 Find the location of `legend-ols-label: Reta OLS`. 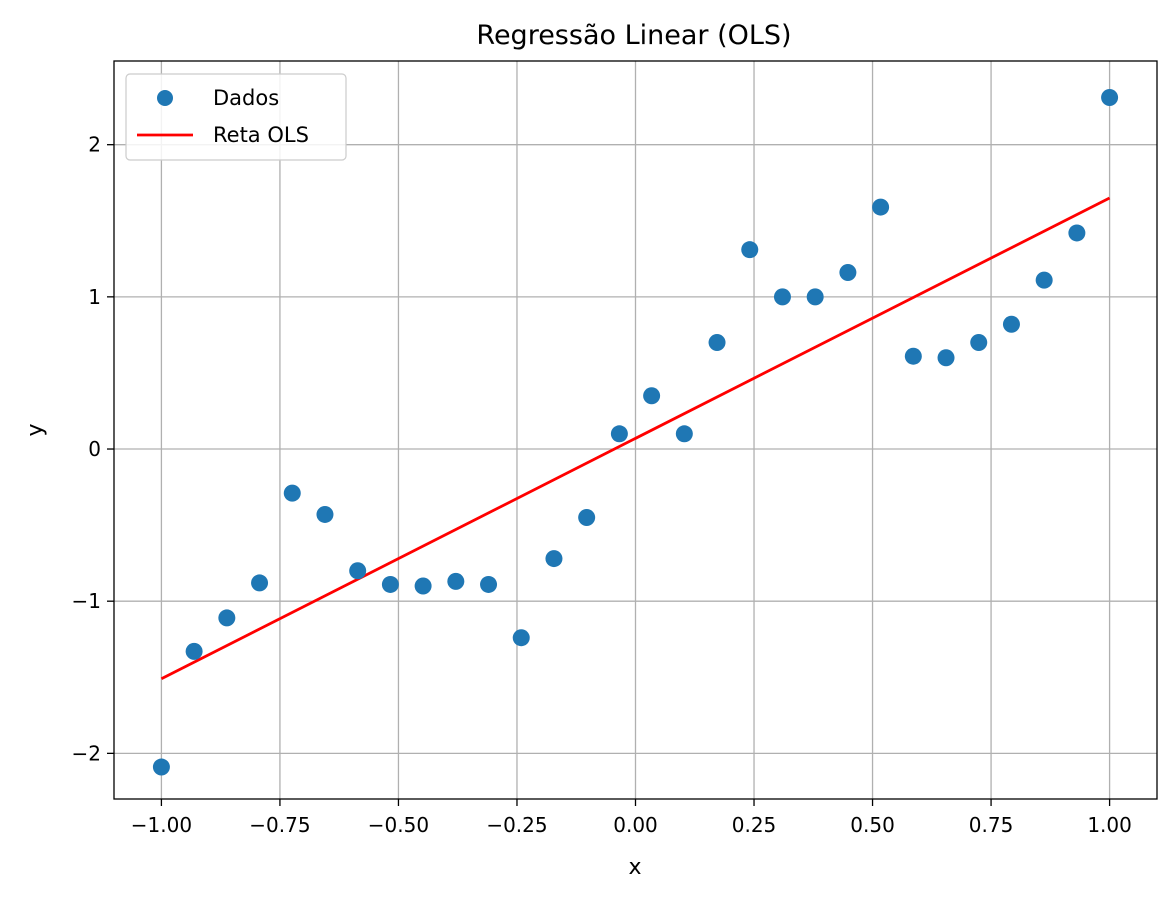

legend-ols-label: Reta OLS is located at coordinates (261, 135).